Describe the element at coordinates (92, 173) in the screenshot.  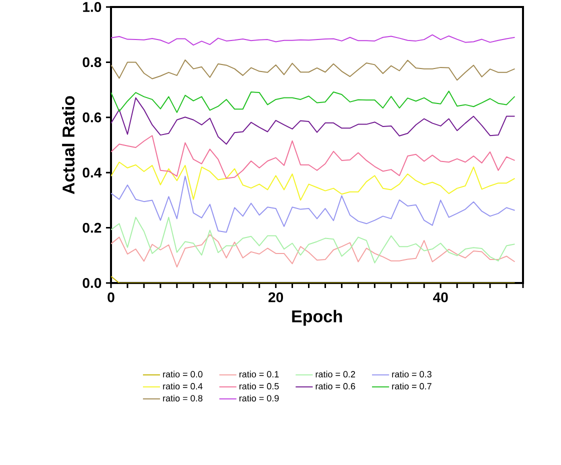
I see `y-tick-label: 0.4` at that location.